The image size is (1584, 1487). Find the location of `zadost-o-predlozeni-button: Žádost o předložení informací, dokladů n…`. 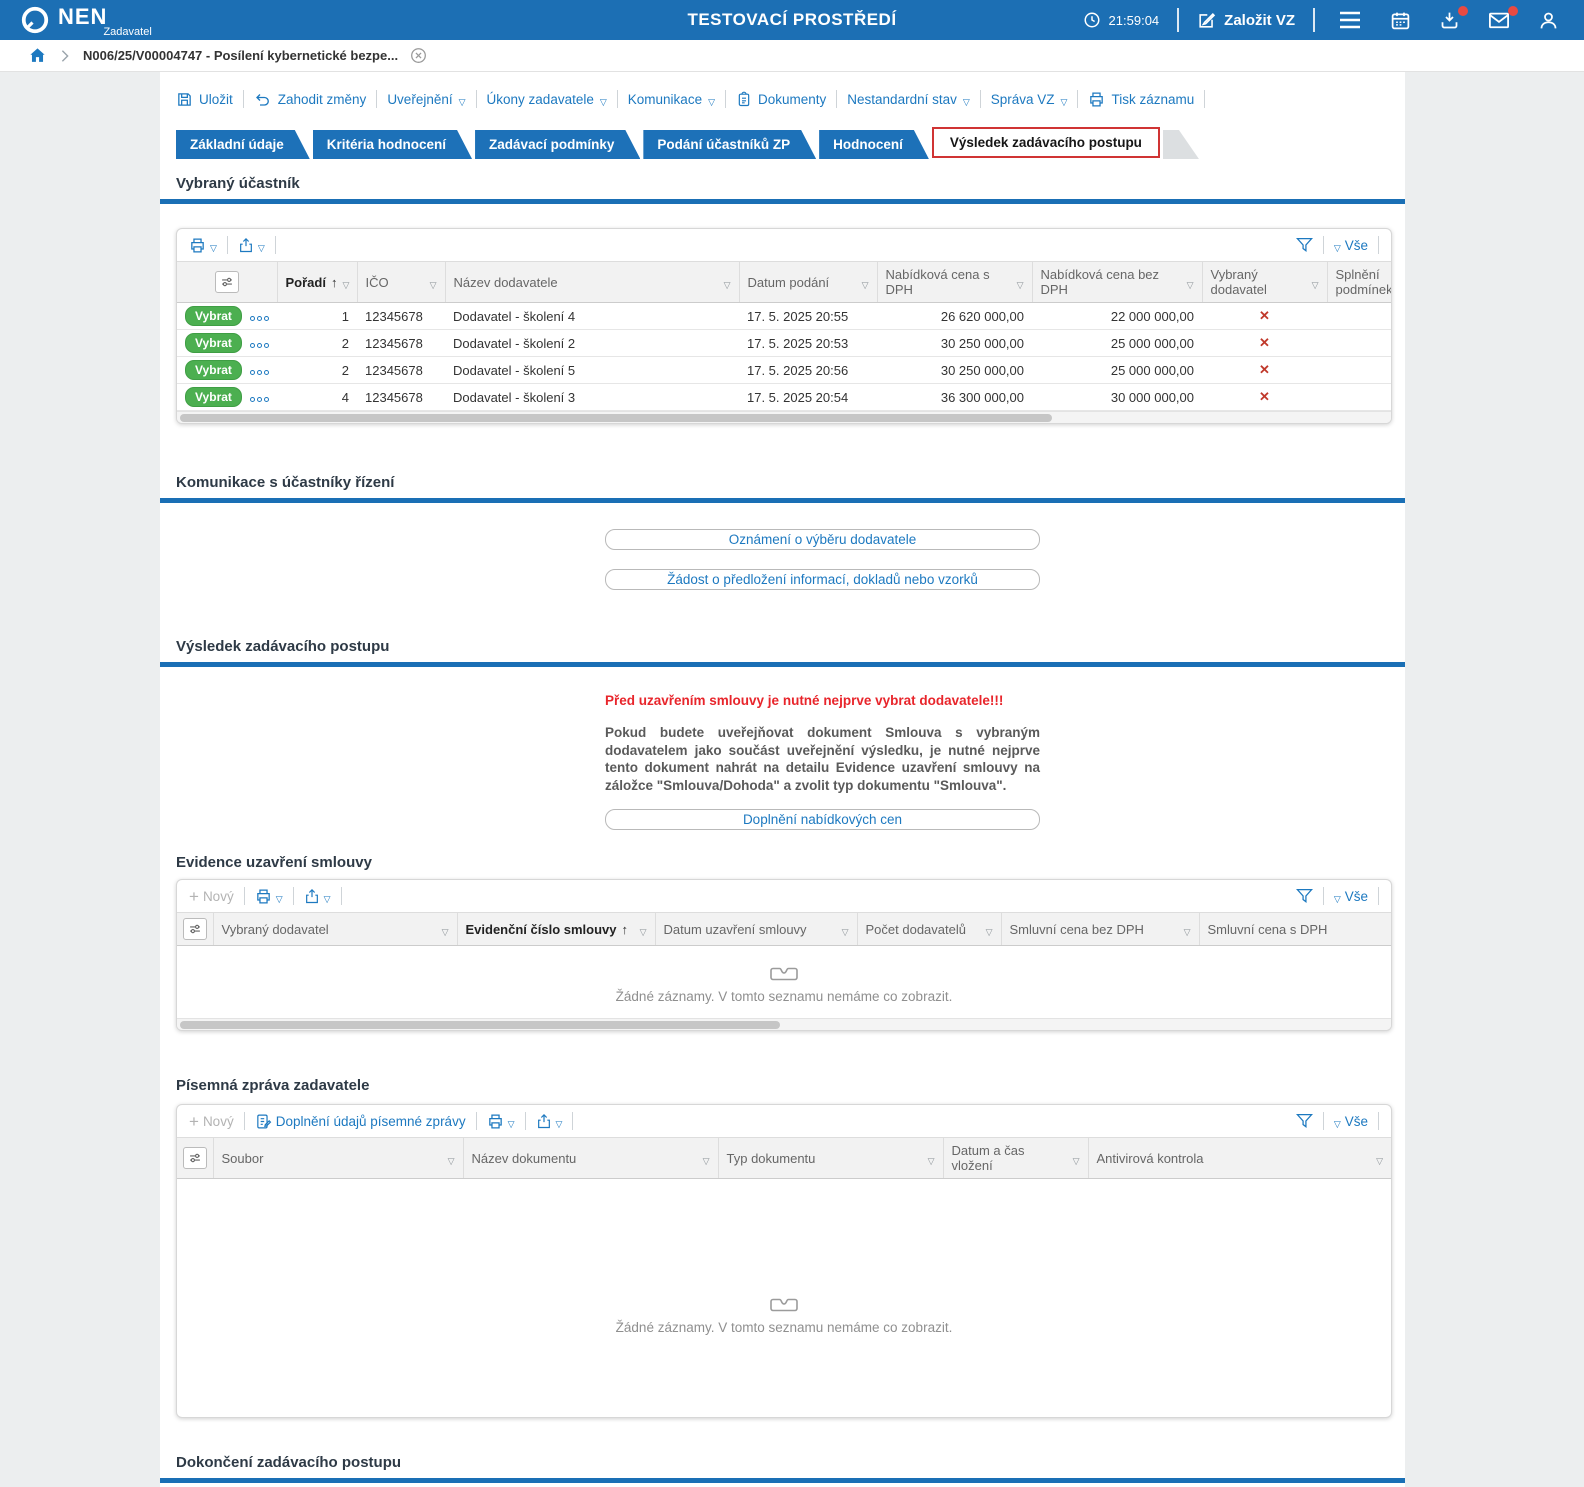

zadost-o-predlozeni-button: Žádost o předložení informací, dokladů n… is located at coordinates (822, 579).